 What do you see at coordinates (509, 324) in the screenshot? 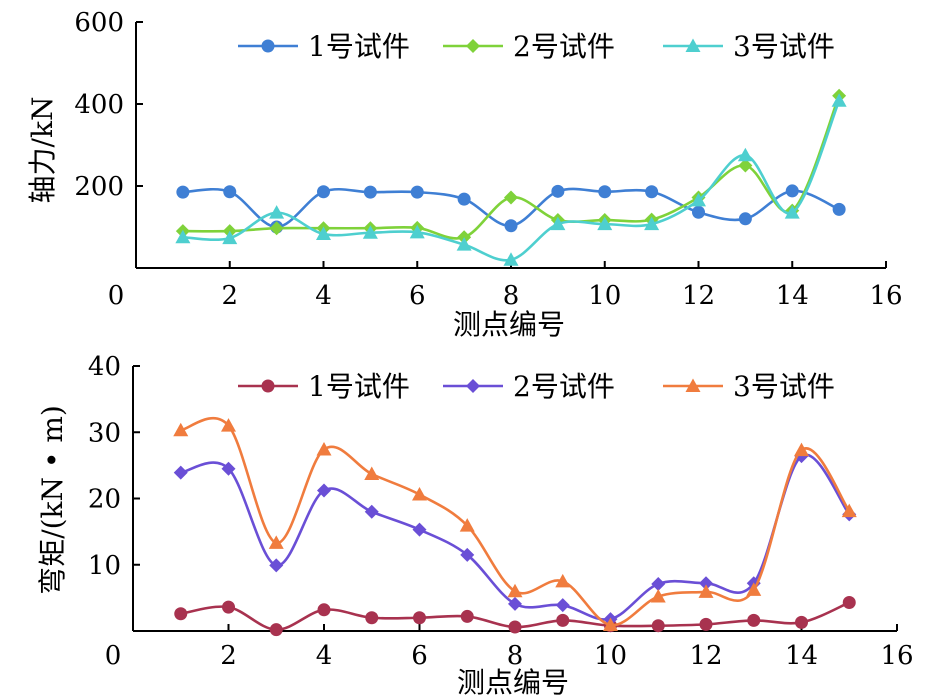
I see `axial-force-x-axis-title: 测点编号` at bounding box center [509, 324].